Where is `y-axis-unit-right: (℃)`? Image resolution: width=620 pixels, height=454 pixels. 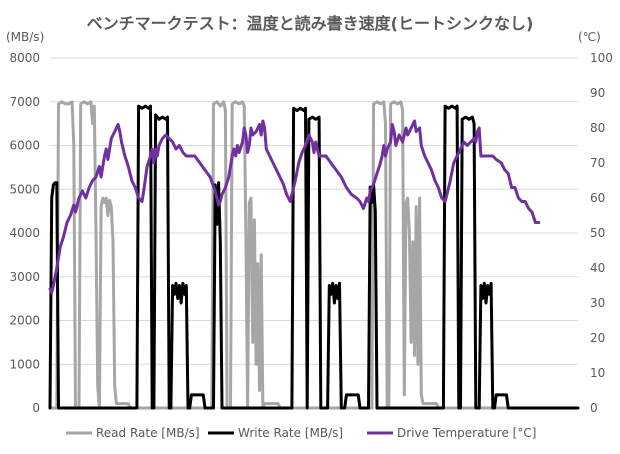
y-axis-unit-right: (℃) is located at coordinates (589, 37).